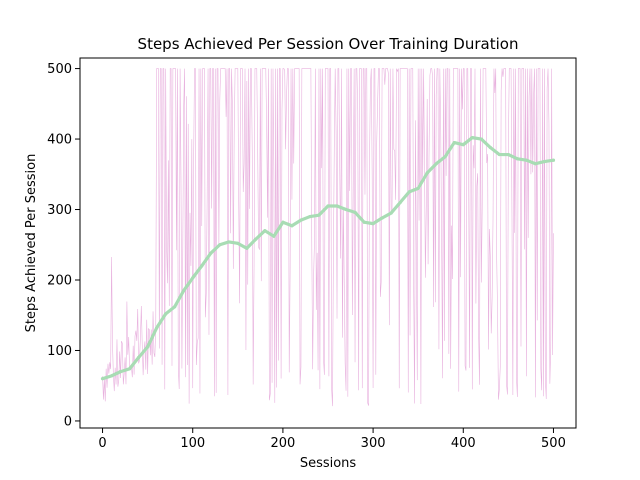 This screenshot has width=640, height=480. I want to click on x-axis: 0 100 200 300 400 500, so click(332, 439).